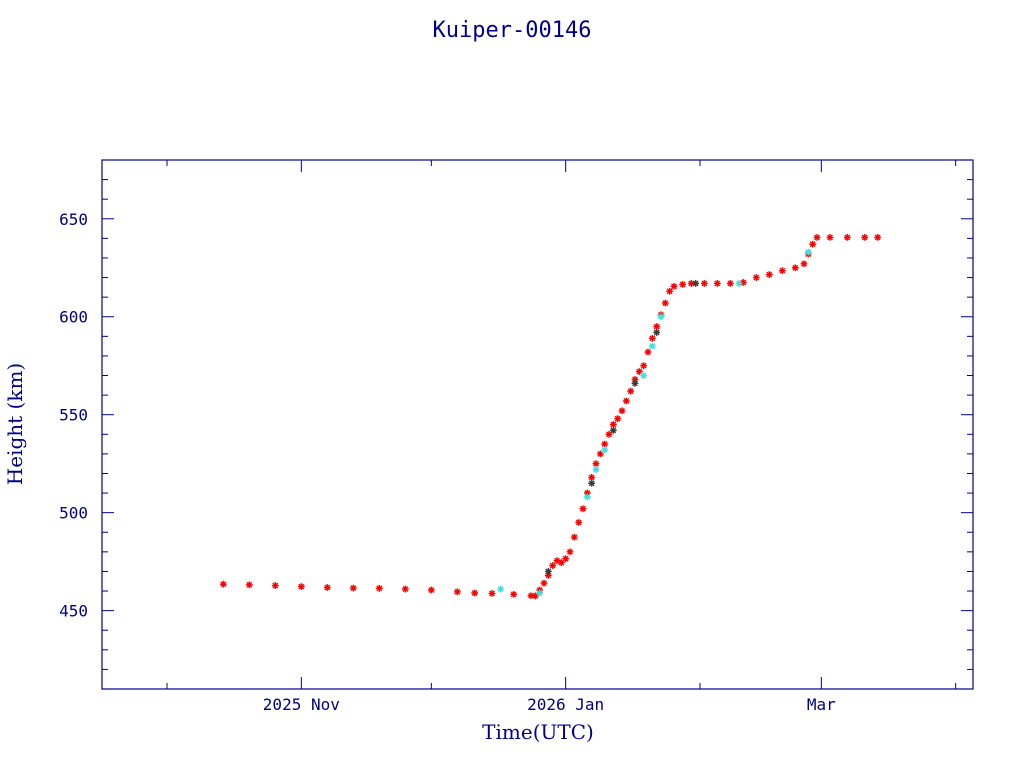 Image resolution: width=1024 pixels, height=768 pixels. Describe the element at coordinates (73, 513) in the screenshot. I see `y-tick-label: 500` at that location.